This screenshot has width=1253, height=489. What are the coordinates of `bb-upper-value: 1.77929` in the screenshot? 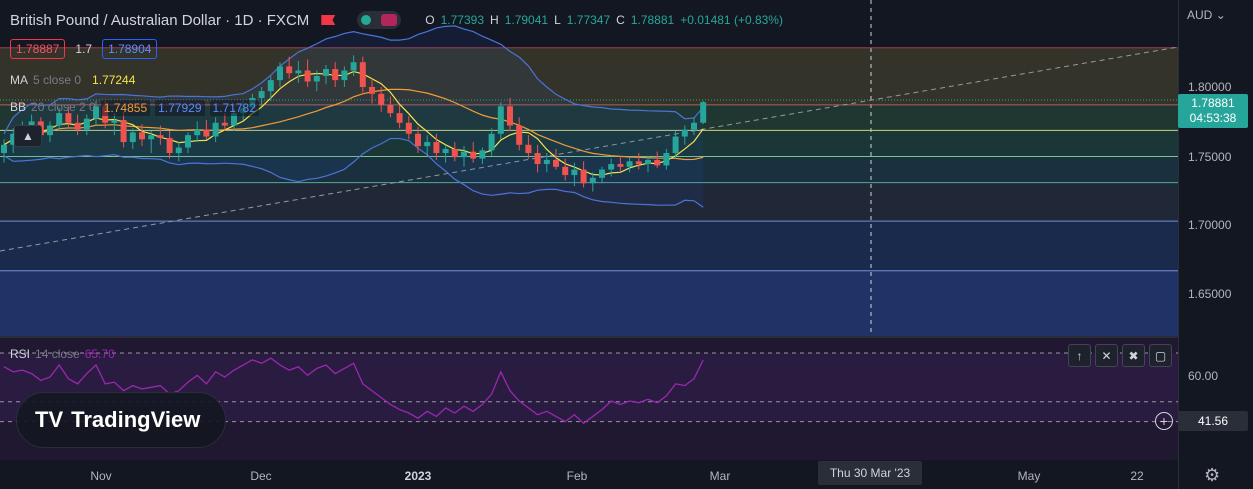 It's located at (180, 108).